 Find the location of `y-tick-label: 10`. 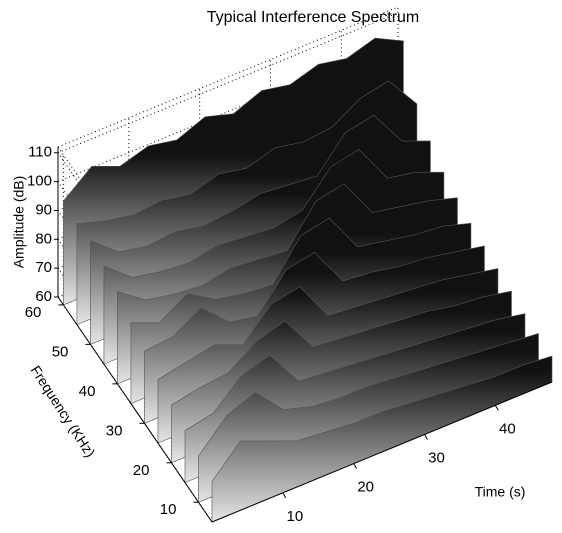

y-tick-label: 10 is located at coordinates (168, 509).